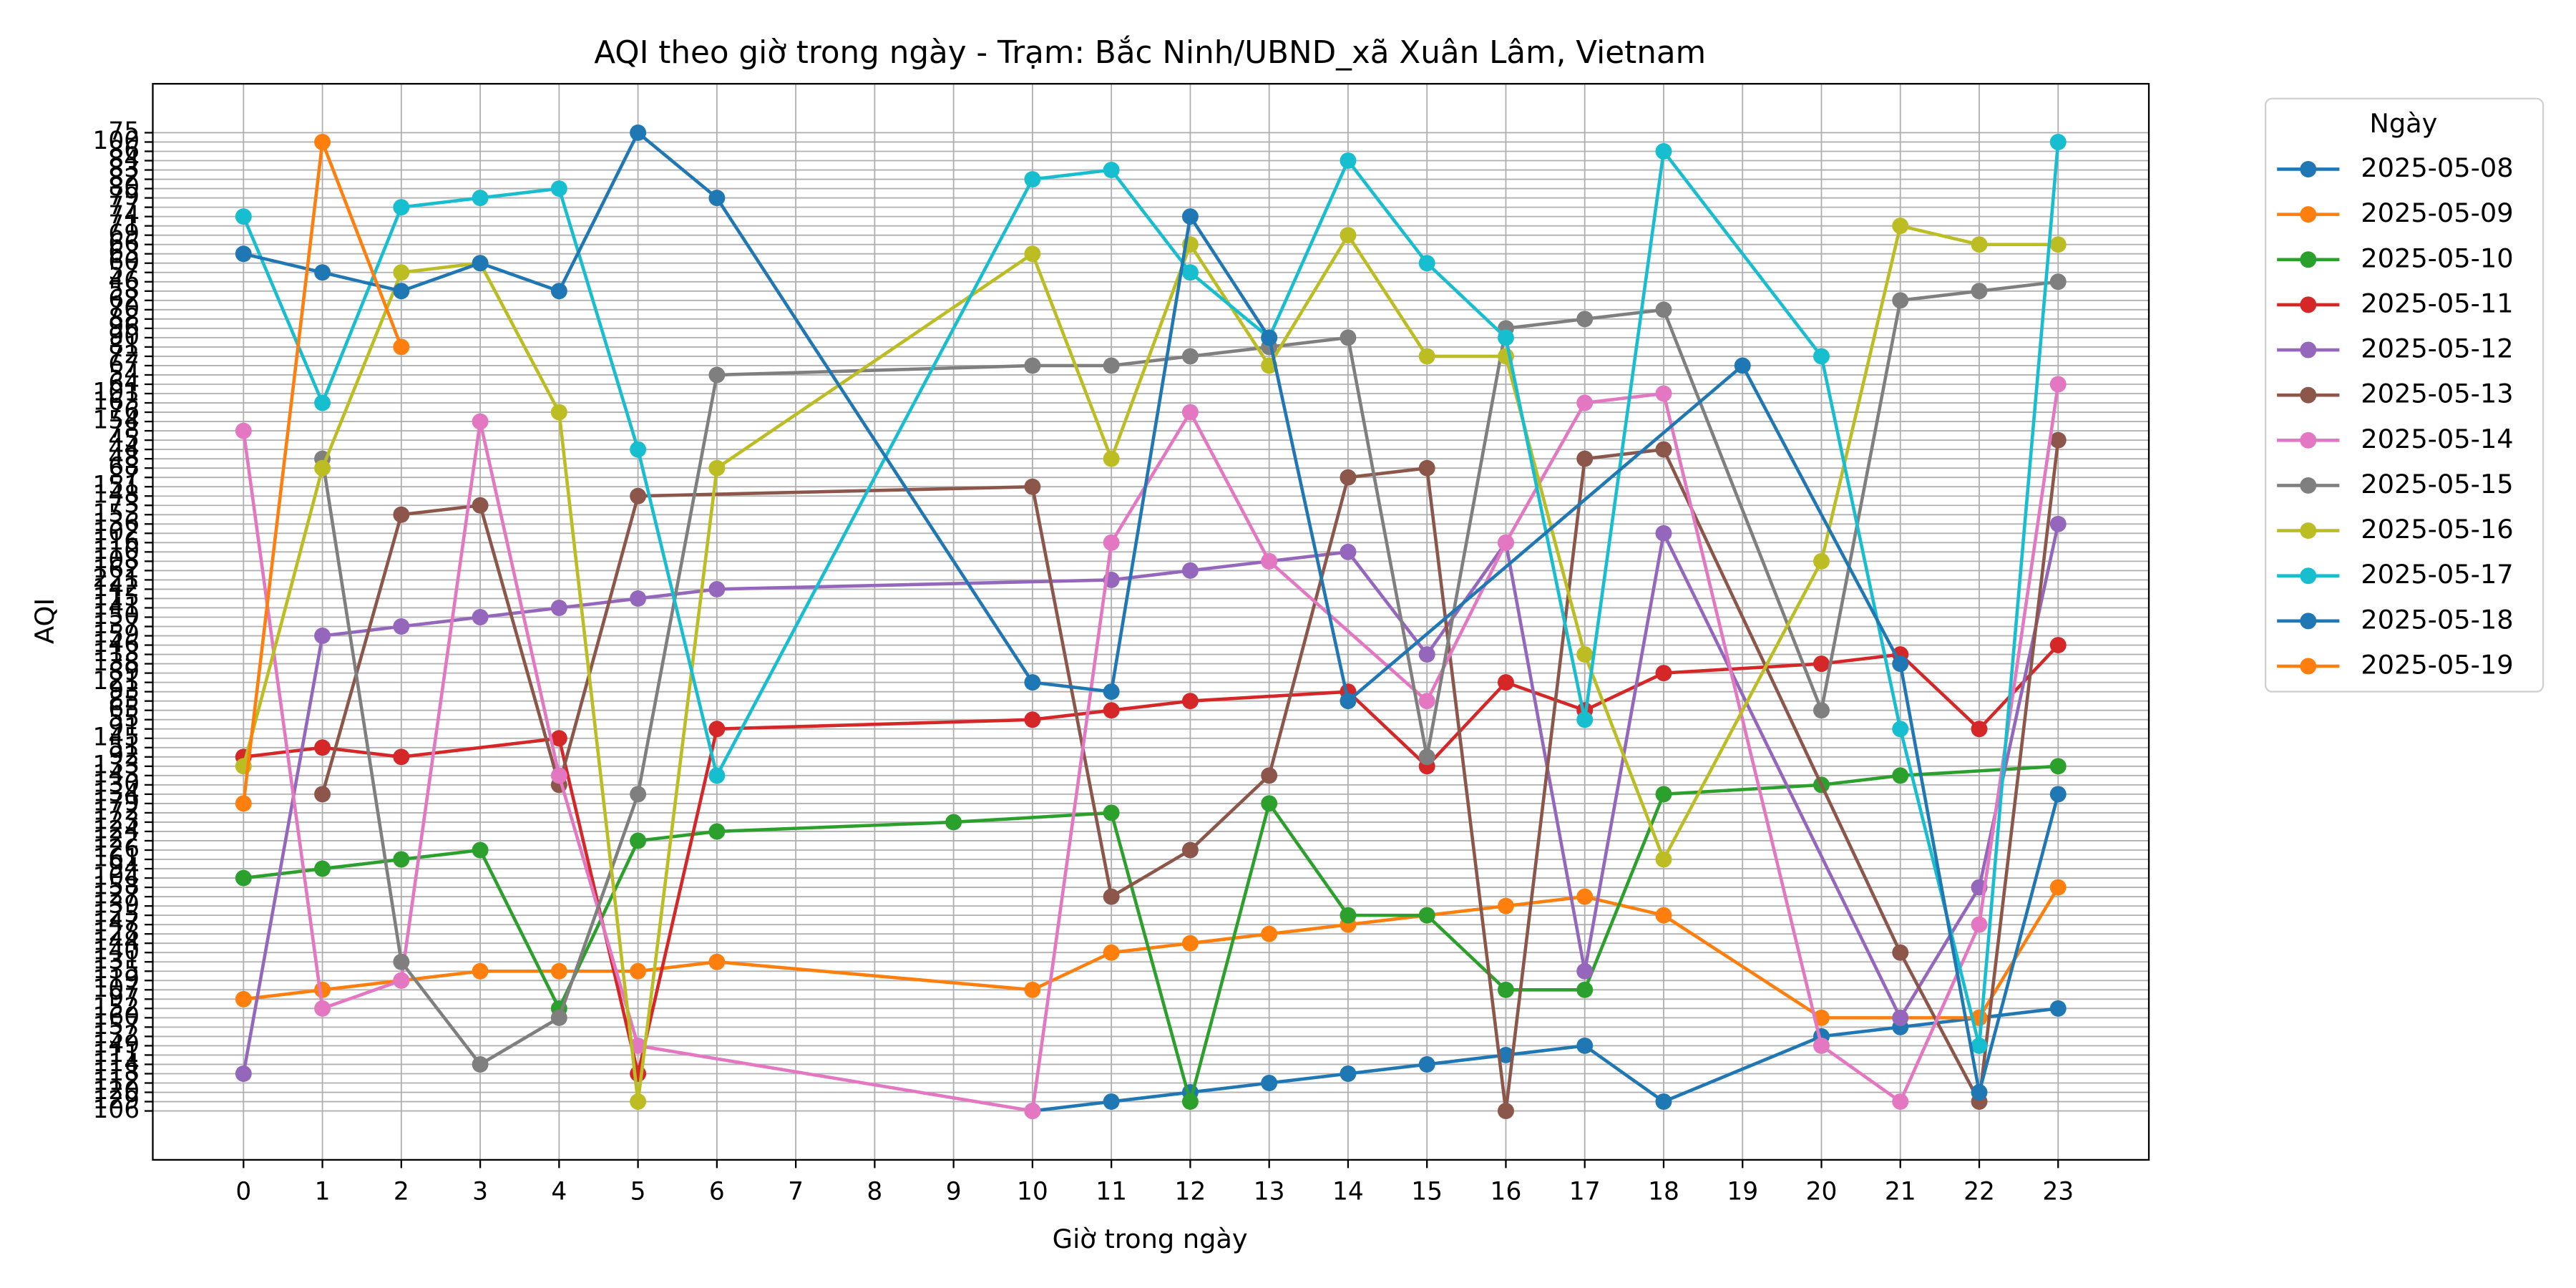 Image resolution: width=2576 pixels, height=1288 pixels. I want to click on y-tick-label: 100, so click(116, 141).